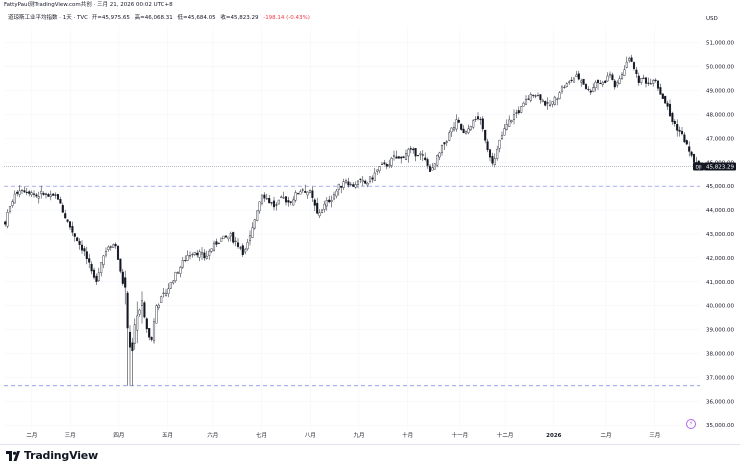  I want to click on last-price-value: 45,823.29, so click(720, 167).